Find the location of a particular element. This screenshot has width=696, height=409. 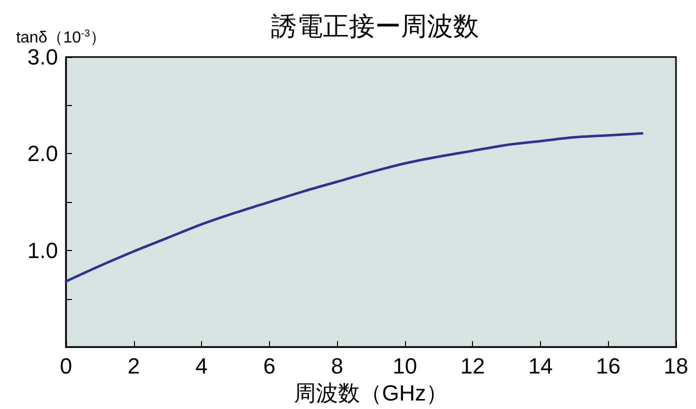

x-tick-label: 0 is located at coordinates (66, 366).